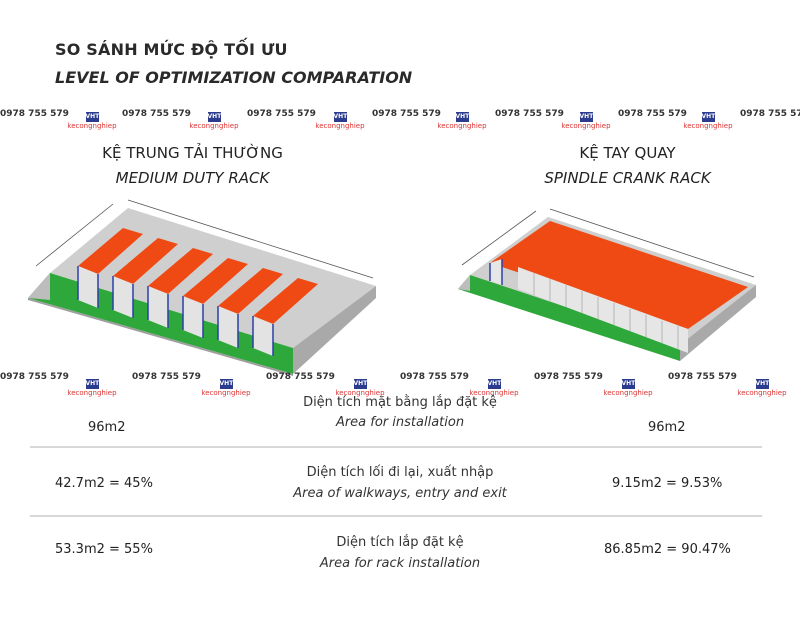 Image resolution: width=800 pixels, height=621 pixels. Describe the element at coordinates (400, 542) in the screenshot. I see `row-label: Diện tích lắp đặt kệ` at that location.